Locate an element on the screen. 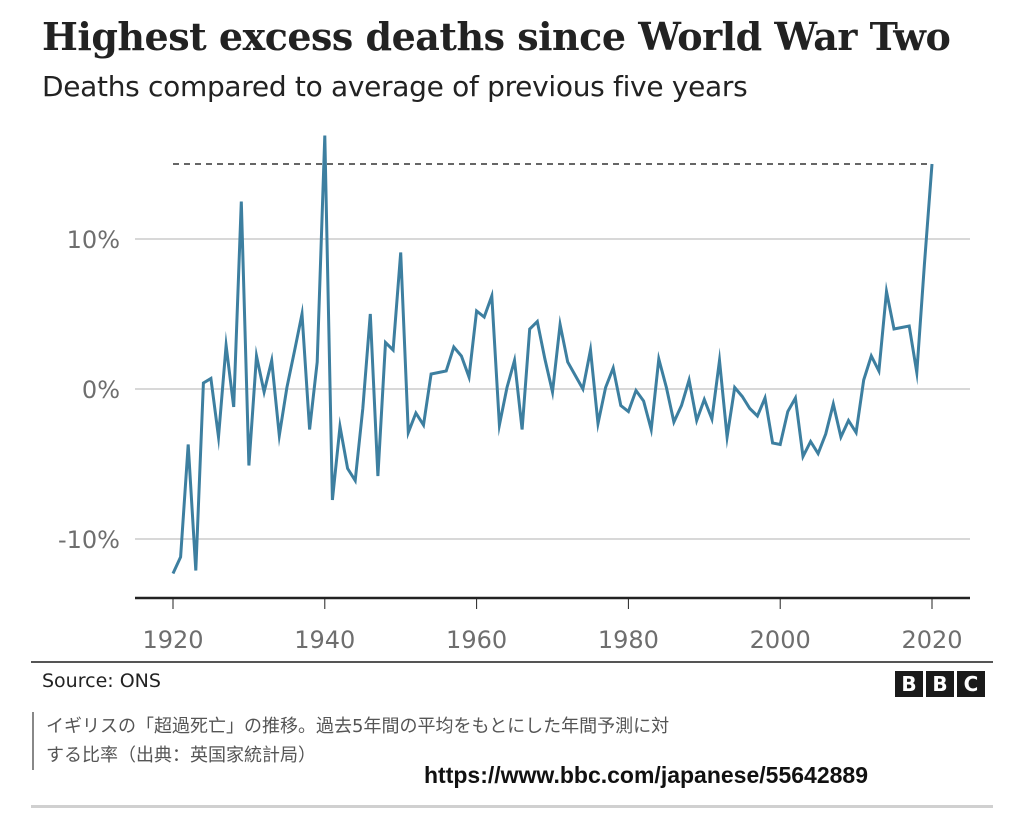 The height and width of the screenshot is (836, 1024). source-label: Source: ONS is located at coordinates (101, 681).